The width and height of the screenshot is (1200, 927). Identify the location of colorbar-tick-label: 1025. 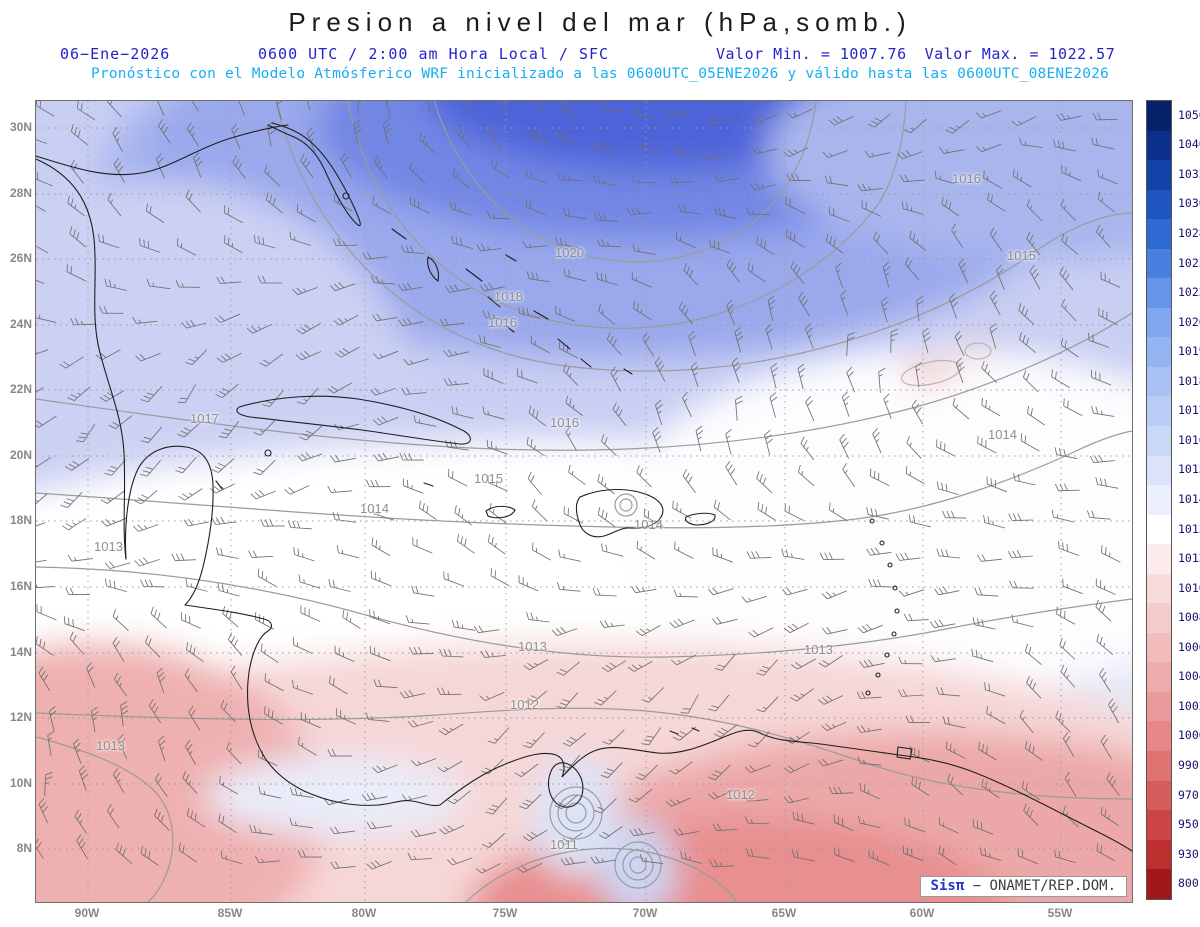
(1189, 262).